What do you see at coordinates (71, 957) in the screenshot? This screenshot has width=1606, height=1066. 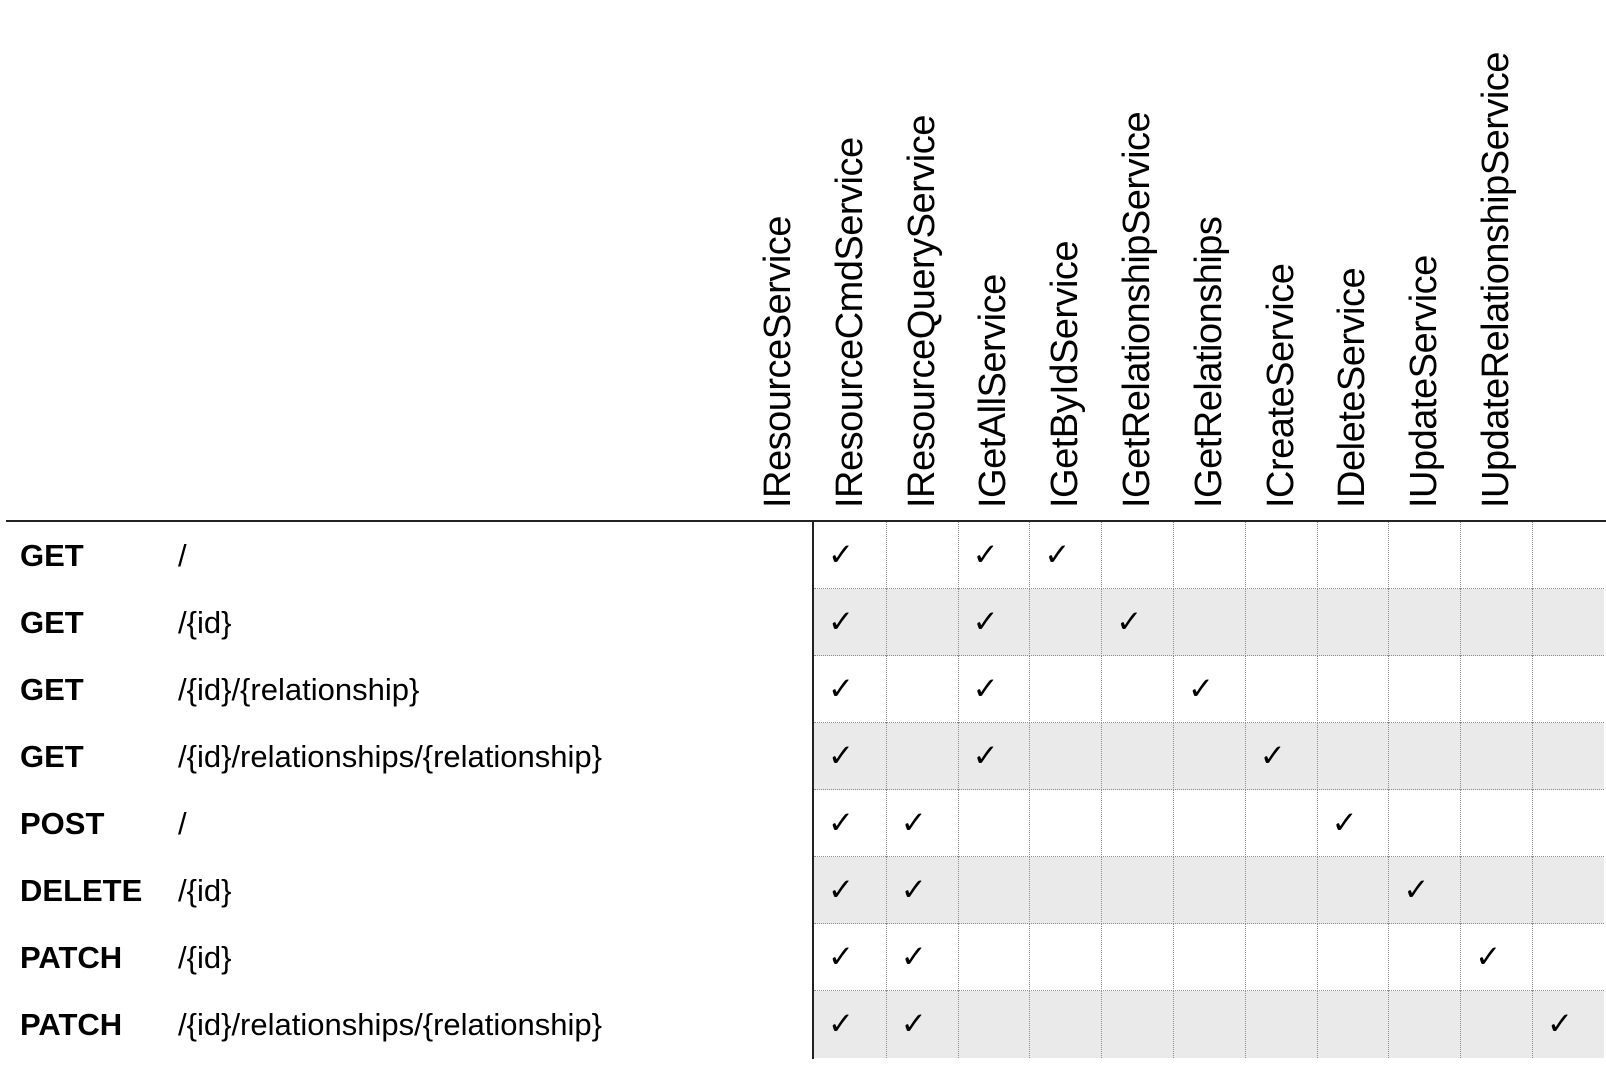 I see `http-method: PATCH` at bounding box center [71, 957].